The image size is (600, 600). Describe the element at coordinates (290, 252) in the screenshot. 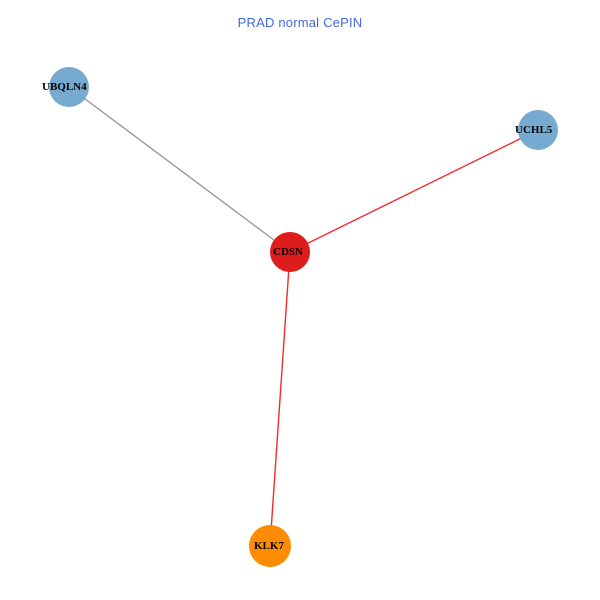

I see `node-cdsn` at that location.